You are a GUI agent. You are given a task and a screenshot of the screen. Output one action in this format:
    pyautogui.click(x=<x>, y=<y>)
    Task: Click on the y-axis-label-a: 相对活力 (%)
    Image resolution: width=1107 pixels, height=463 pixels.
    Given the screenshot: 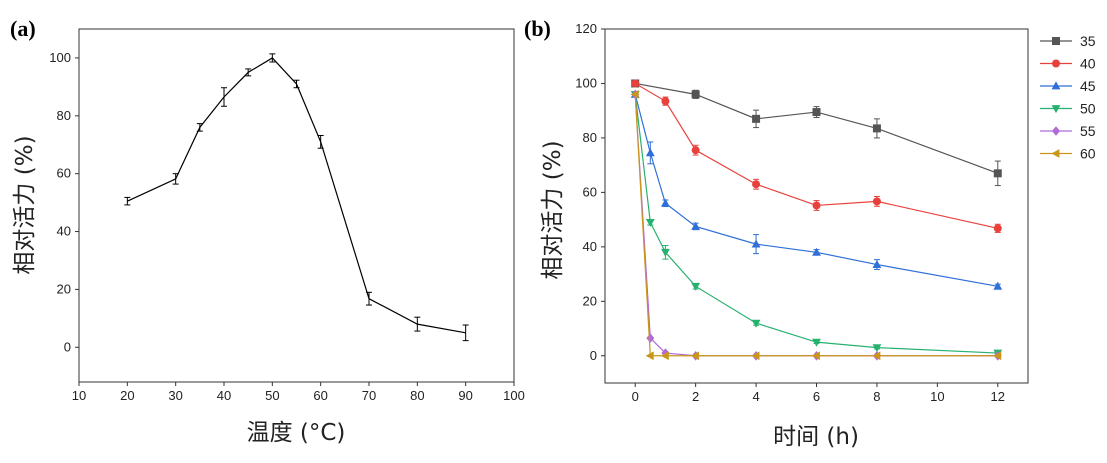 What is the action you would take?
    pyautogui.click(x=25, y=204)
    